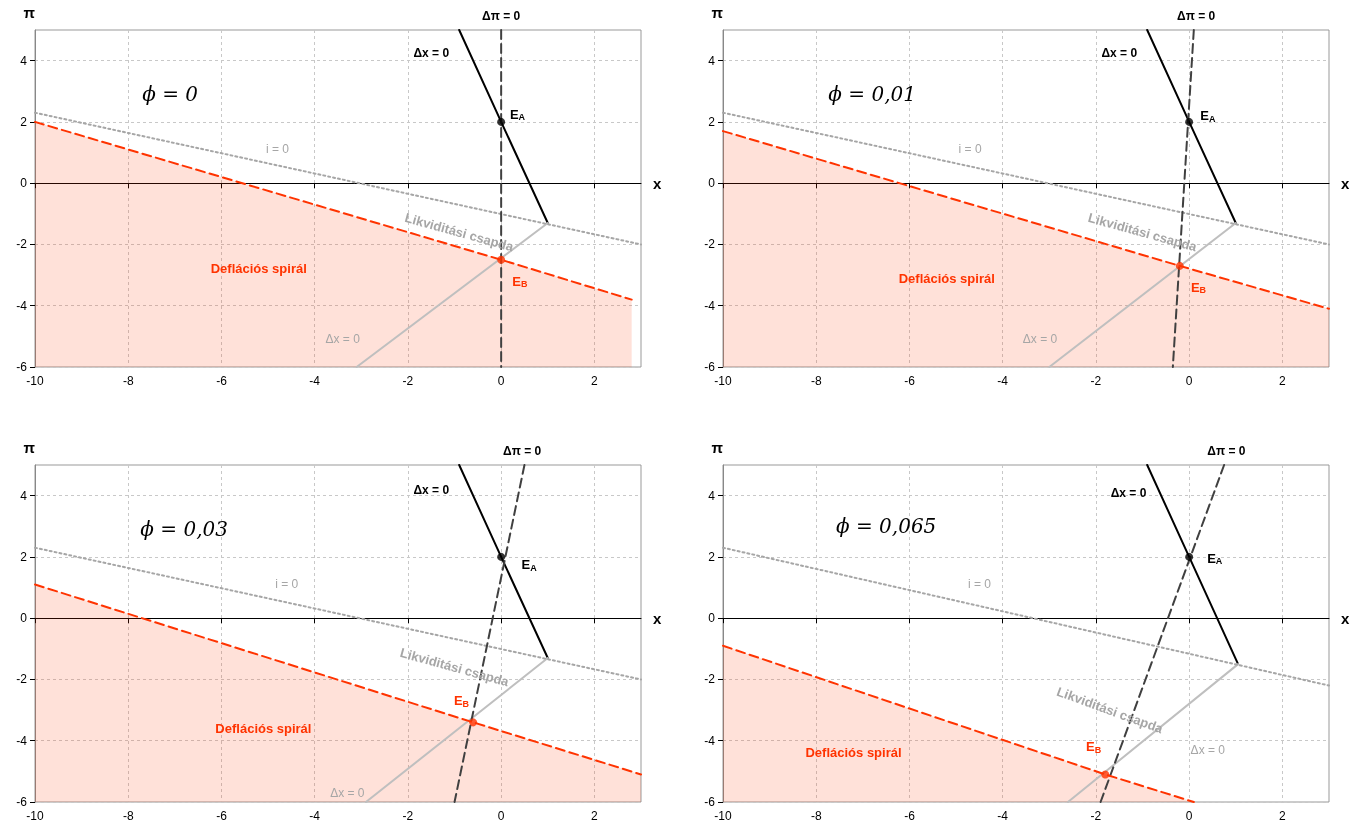 The width and height of the screenshot is (1366, 839). What do you see at coordinates (872, 94) in the screenshot?
I see `annotation: ϕ = 0,01` at bounding box center [872, 94].